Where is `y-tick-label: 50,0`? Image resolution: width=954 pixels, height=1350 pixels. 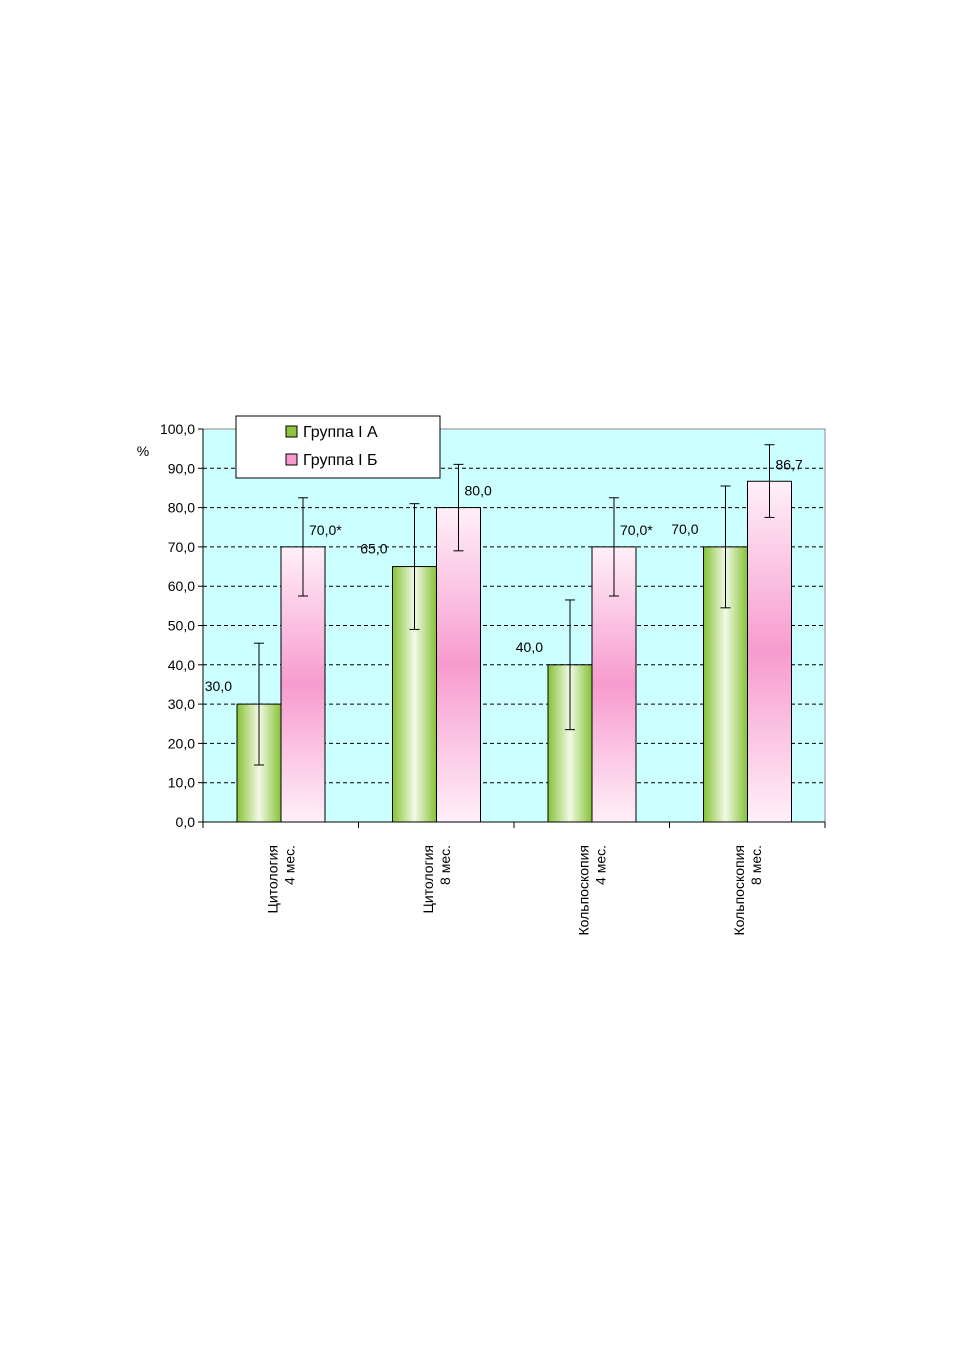
y-tick-label: 50,0 is located at coordinates (181, 626).